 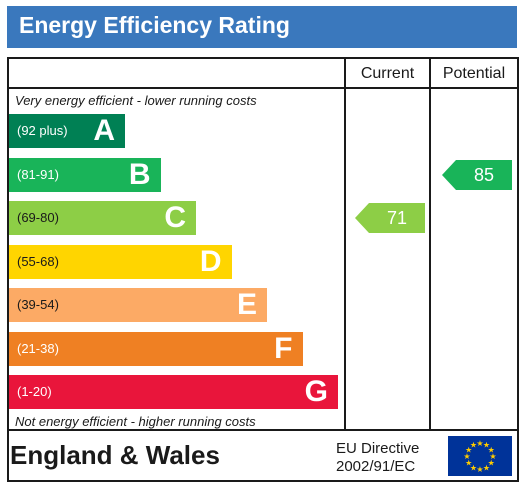 What do you see at coordinates (397, 218) in the screenshot?
I see `current-rating-arrow-value: 71` at bounding box center [397, 218].